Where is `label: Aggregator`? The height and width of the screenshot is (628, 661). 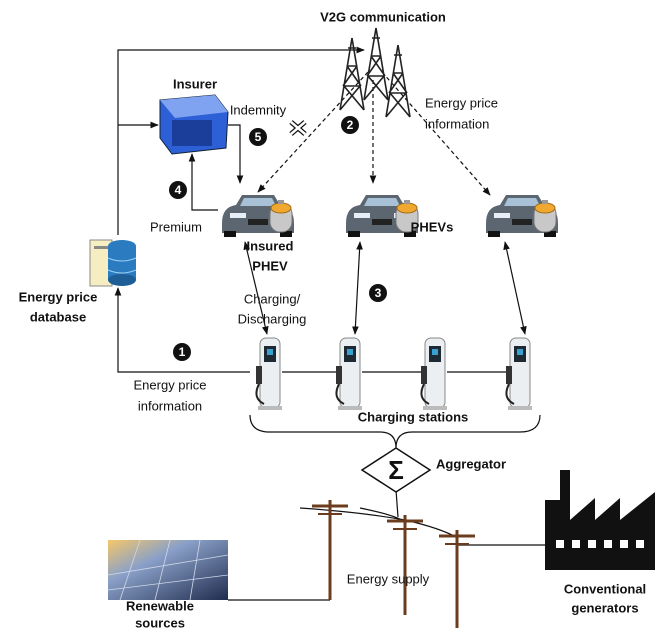 label: Aggregator is located at coordinates (471, 463).